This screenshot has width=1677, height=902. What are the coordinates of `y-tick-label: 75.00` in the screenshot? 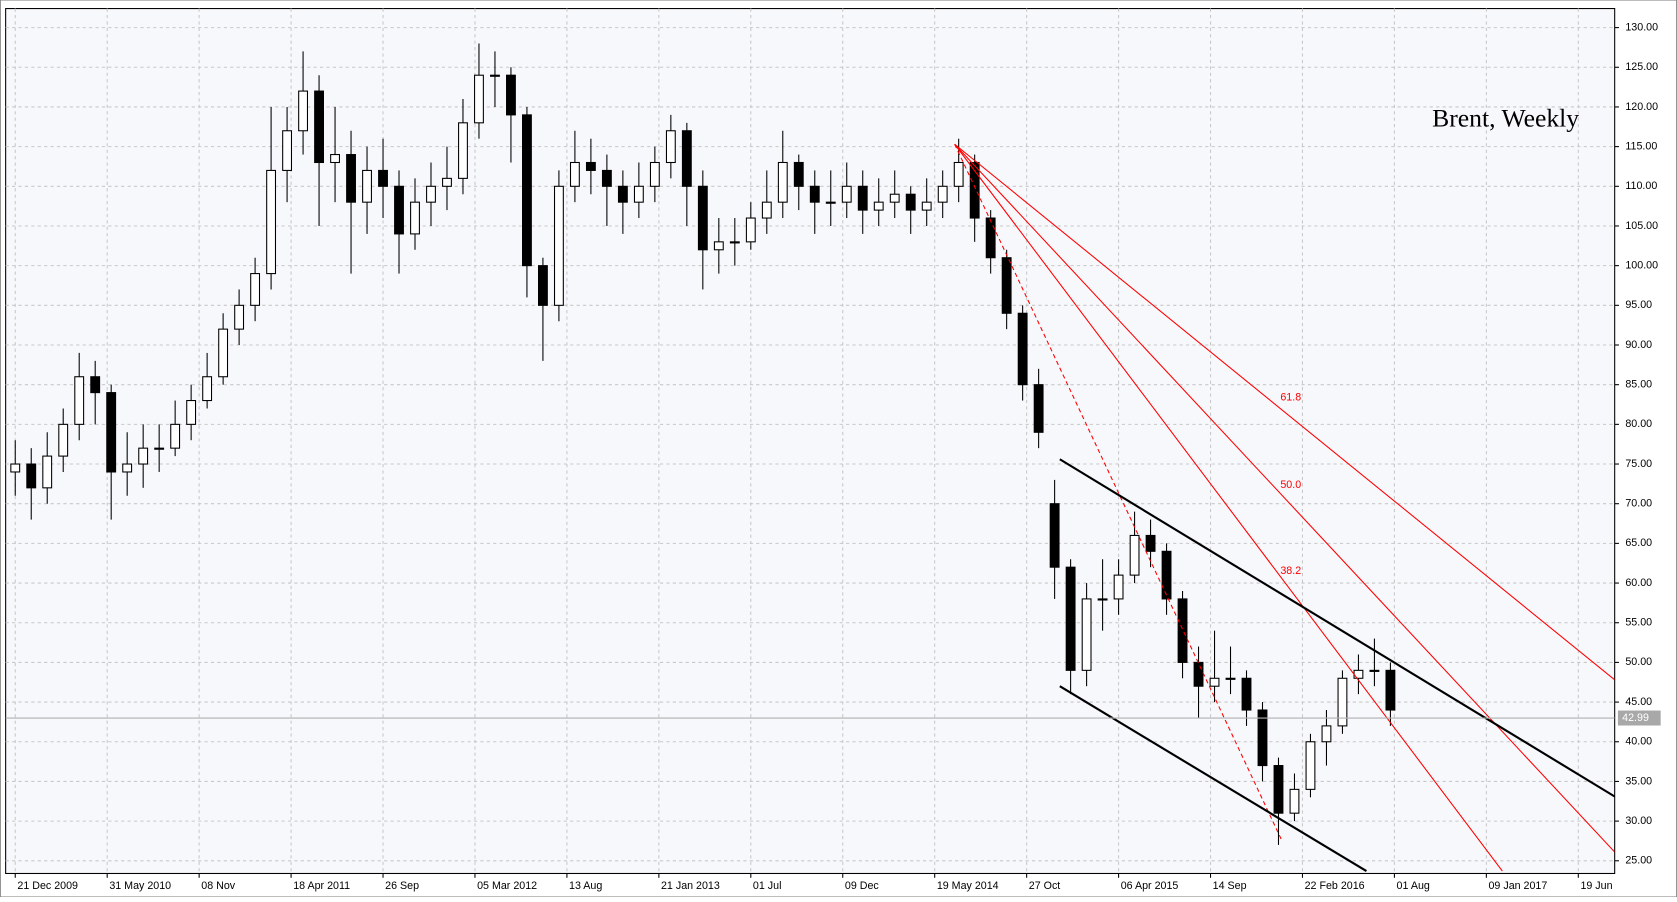 It's located at (1638, 464).